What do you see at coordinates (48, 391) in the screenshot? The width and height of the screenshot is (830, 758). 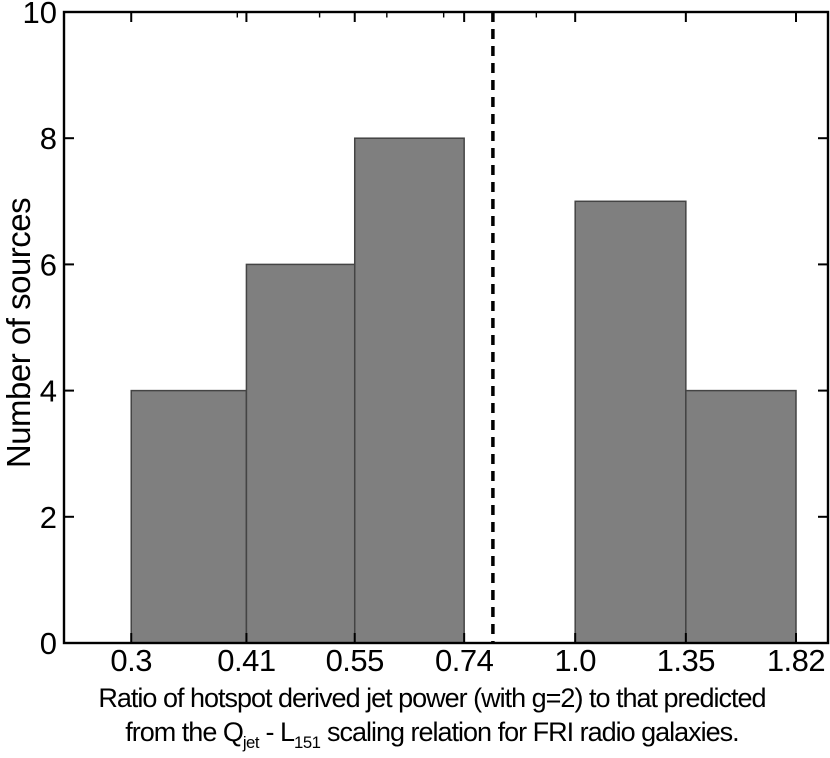 I see `y-tick-label: 4` at bounding box center [48, 391].